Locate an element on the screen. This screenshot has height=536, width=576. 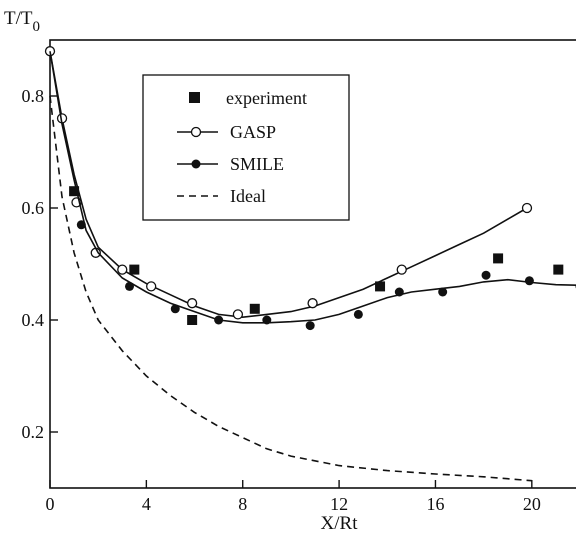
x-tick-label: 12 is located at coordinates (339, 504).